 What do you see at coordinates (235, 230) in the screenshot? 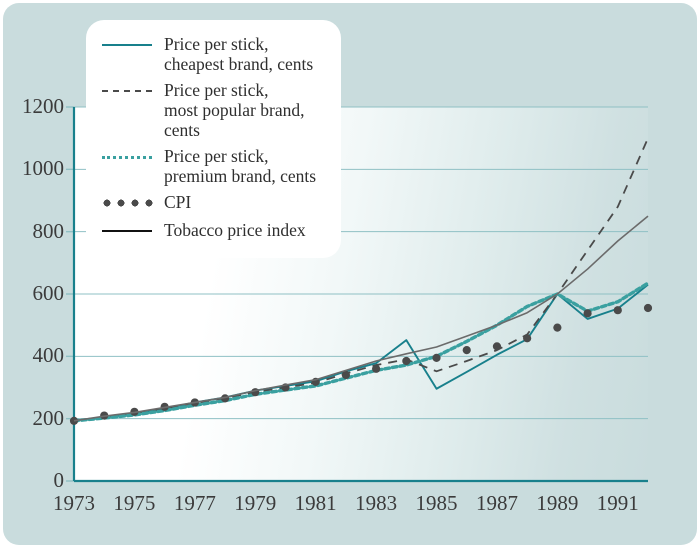
I see `legend-label: Tobacco price index` at bounding box center [235, 230].